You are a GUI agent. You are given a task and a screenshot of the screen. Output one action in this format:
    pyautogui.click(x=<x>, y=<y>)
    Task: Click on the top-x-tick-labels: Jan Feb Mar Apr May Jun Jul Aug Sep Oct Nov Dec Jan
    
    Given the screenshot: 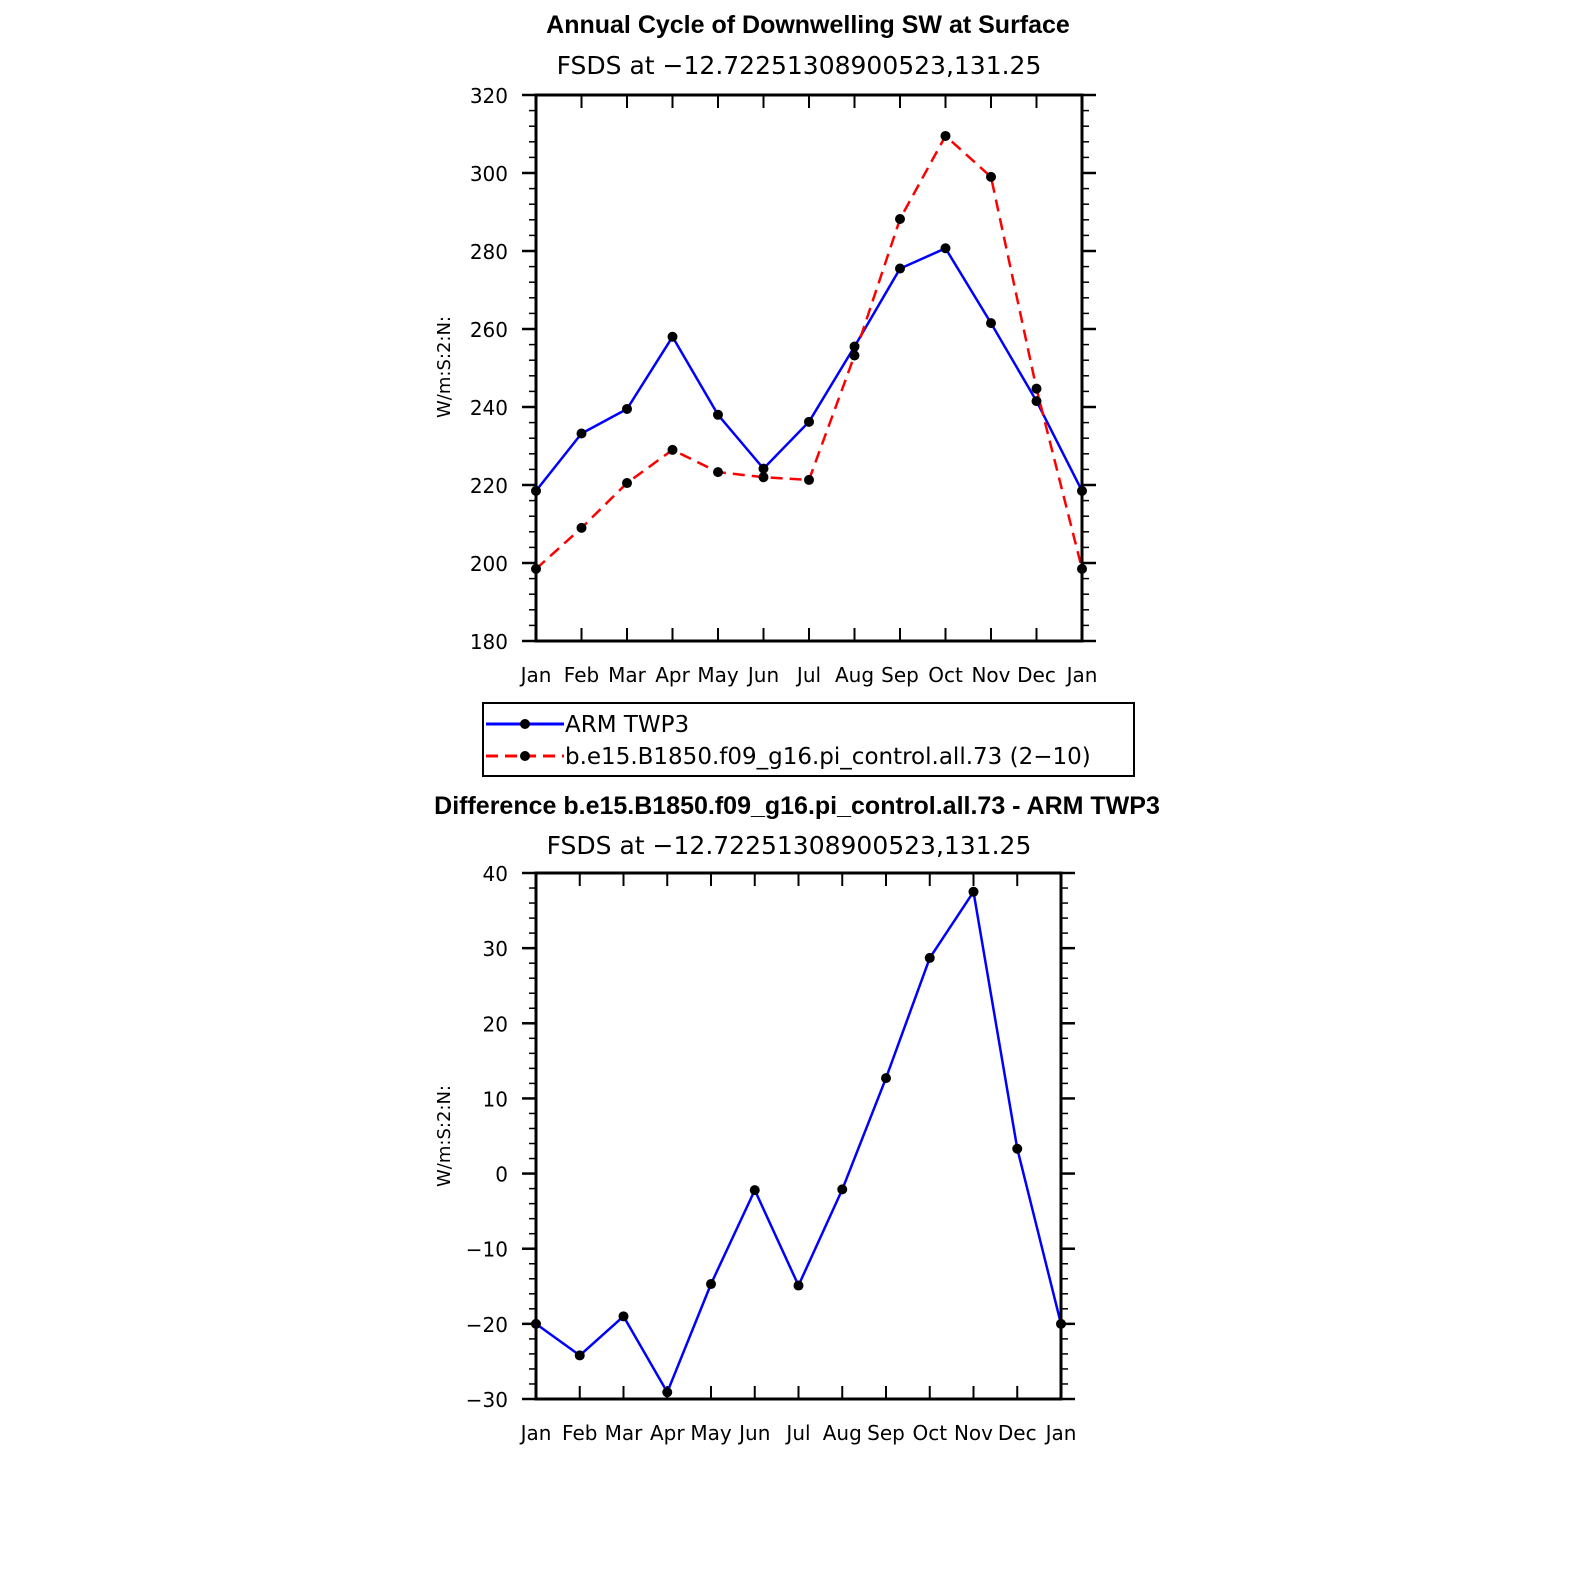 What is the action you would take?
    pyautogui.click(x=808, y=675)
    